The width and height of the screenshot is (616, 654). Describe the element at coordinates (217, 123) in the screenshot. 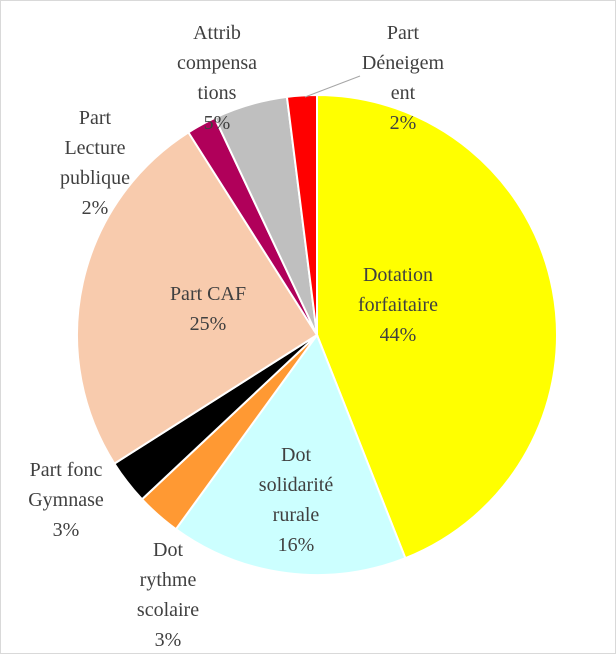

I see `value-label: 5%` at that location.